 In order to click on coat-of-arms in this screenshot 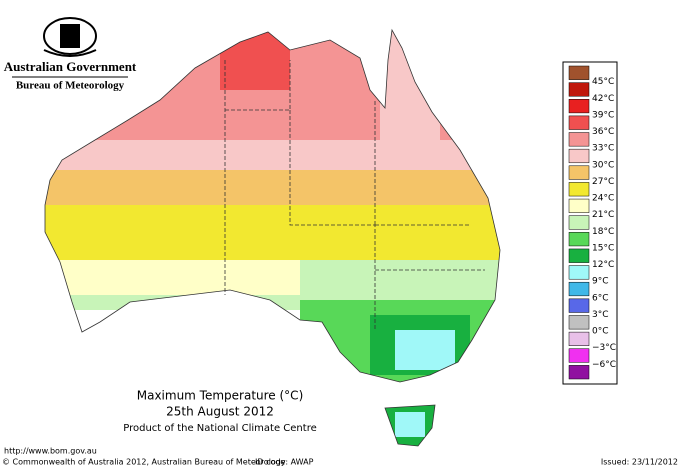, I will do `click(70, 37)`.